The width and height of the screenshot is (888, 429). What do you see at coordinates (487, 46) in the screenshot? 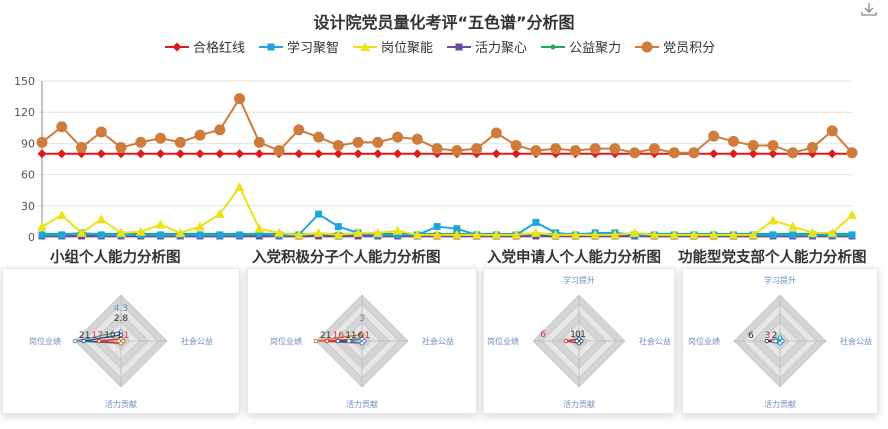
I see `legend-item: 活力聚心` at bounding box center [487, 46].